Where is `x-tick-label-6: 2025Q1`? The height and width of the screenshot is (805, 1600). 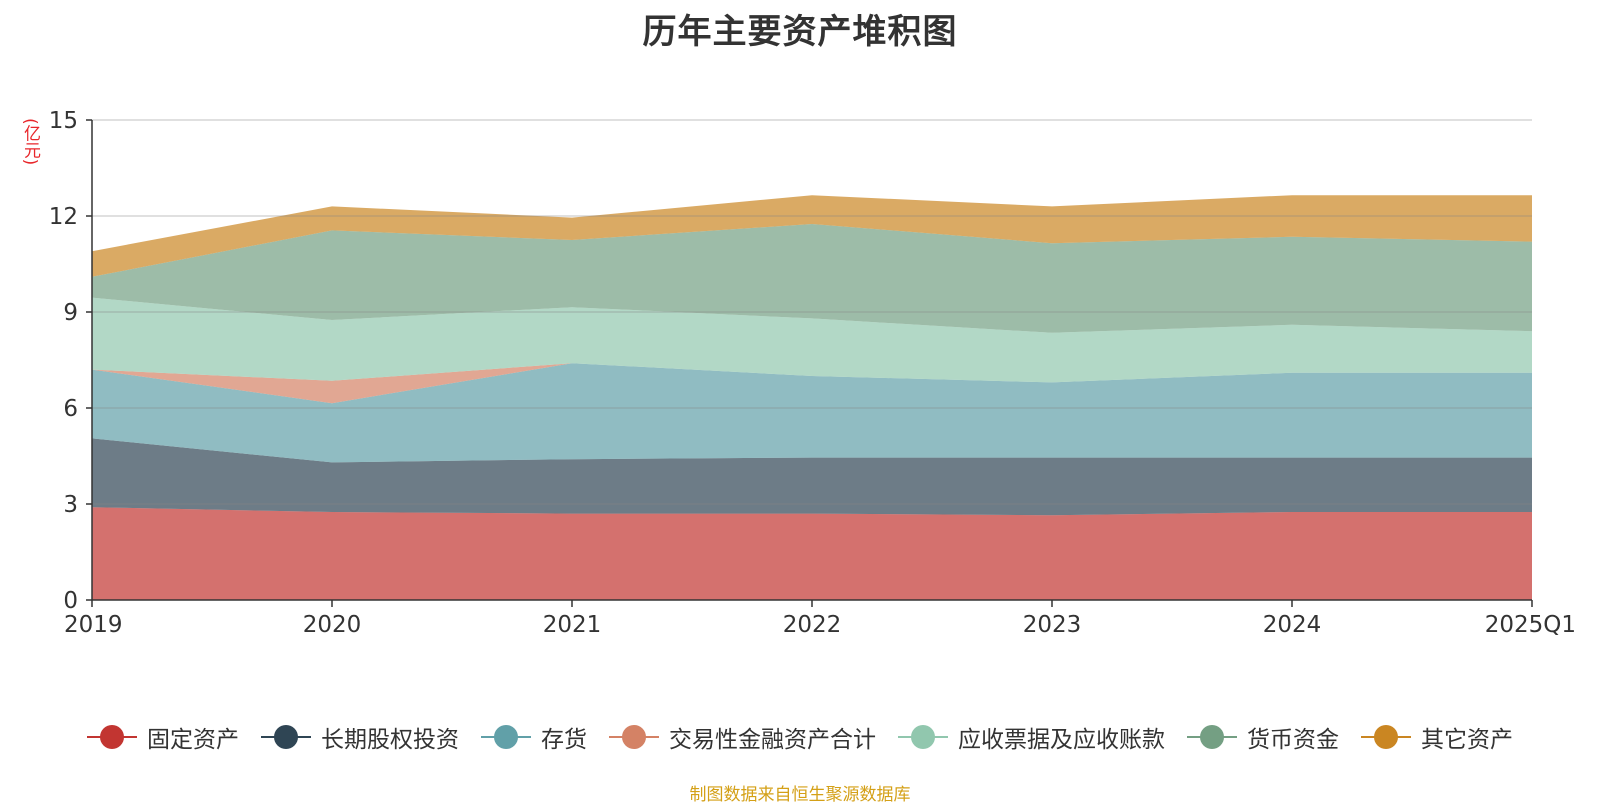 x-tick-label-6: 2025Q1 is located at coordinates (1530, 625).